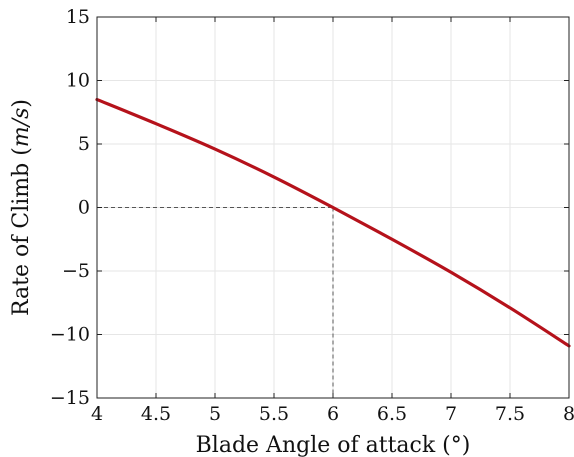  What do you see at coordinates (76, 271) in the screenshot?
I see `y-tick-label: −5` at bounding box center [76, 271].